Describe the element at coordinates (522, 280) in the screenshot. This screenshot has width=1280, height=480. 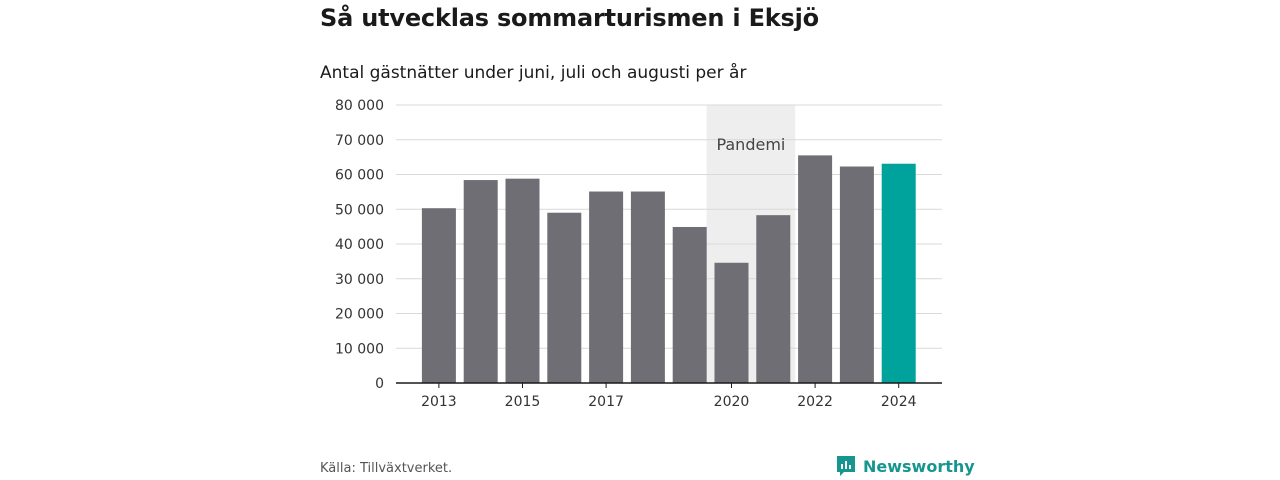
I see `bar-2015` at that location.